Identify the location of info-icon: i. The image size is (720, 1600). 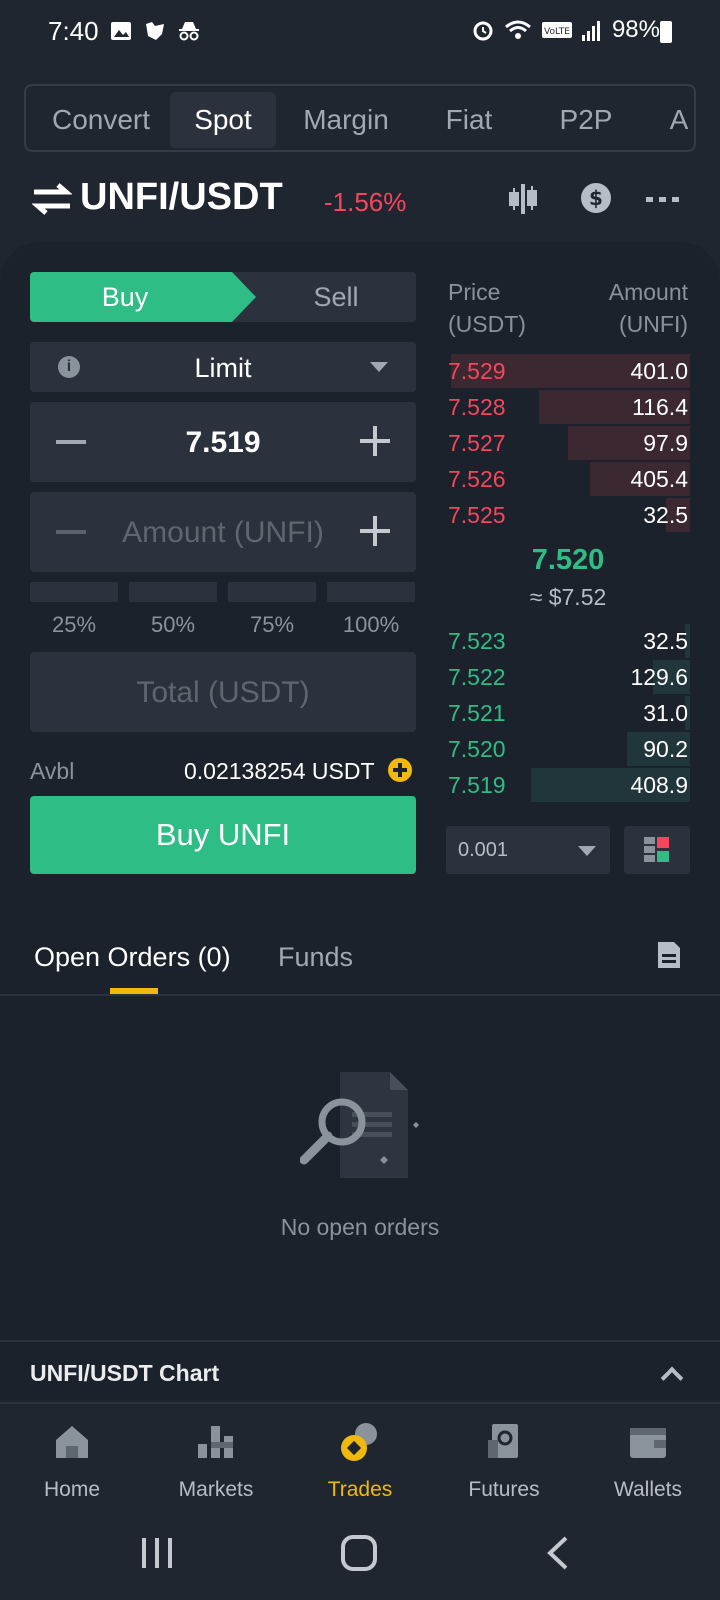
(69, 367).